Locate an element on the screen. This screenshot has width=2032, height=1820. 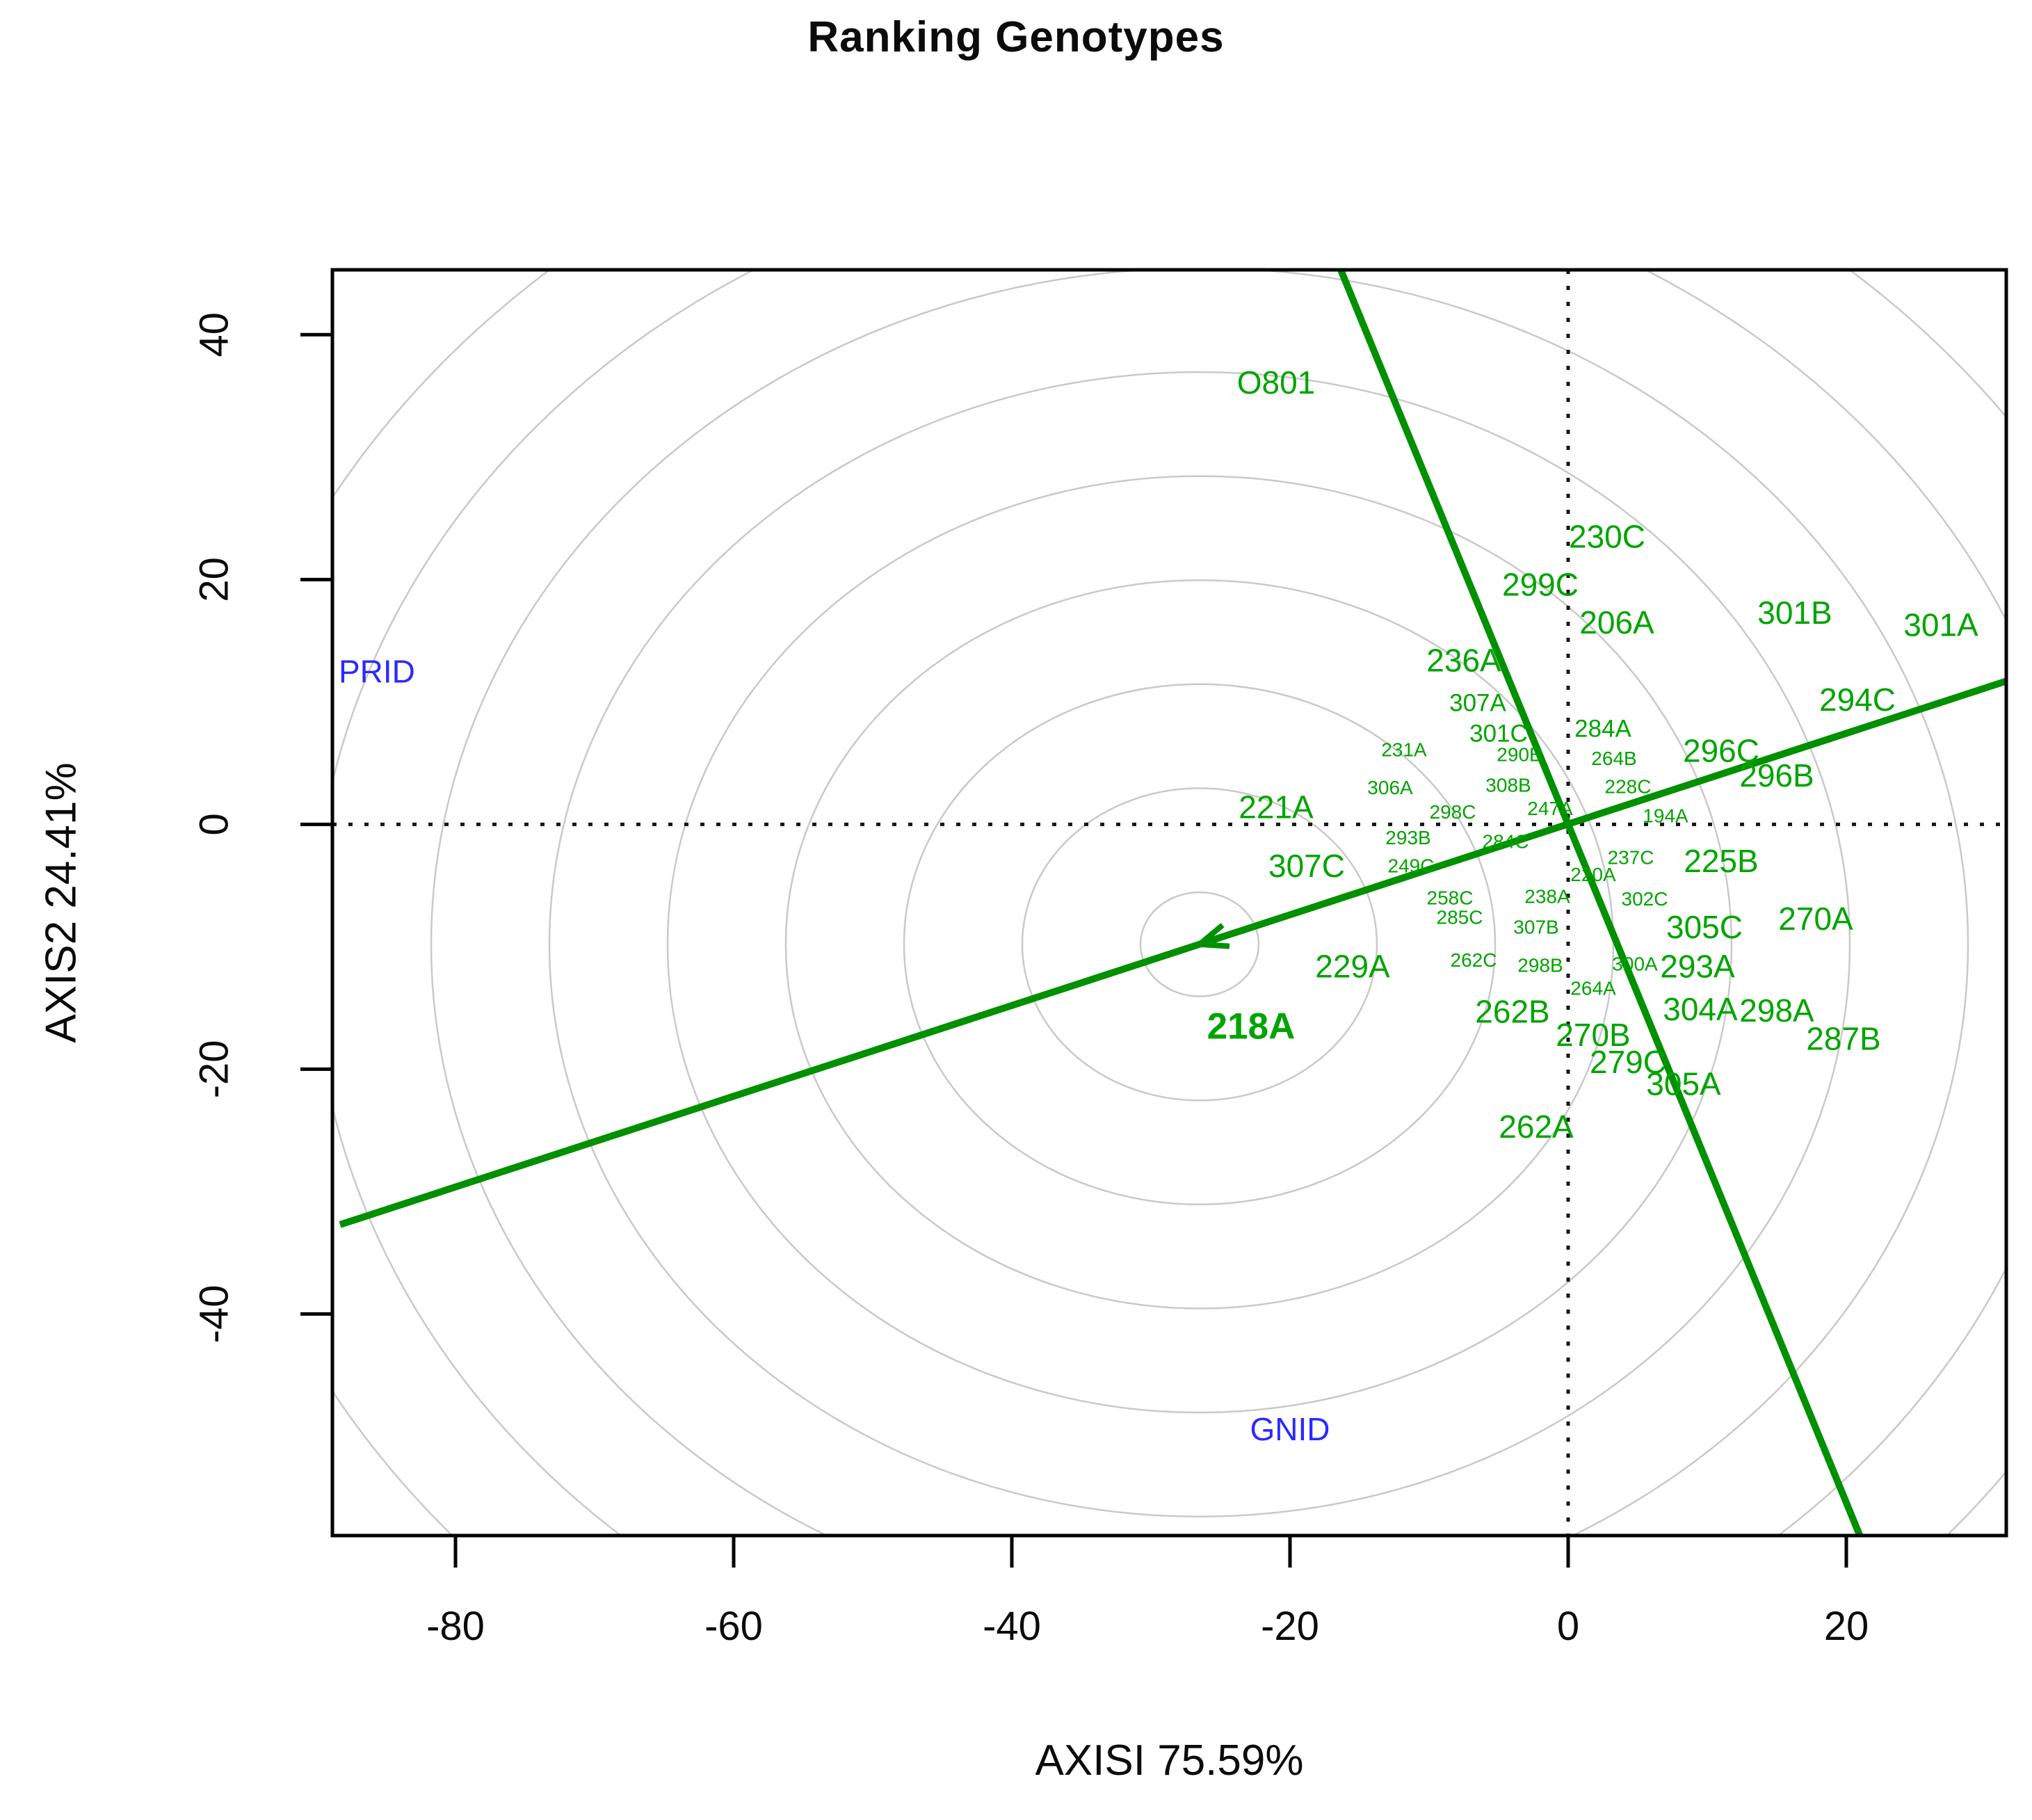
genotype-label: 305C is located at coordinates (1704, 927).